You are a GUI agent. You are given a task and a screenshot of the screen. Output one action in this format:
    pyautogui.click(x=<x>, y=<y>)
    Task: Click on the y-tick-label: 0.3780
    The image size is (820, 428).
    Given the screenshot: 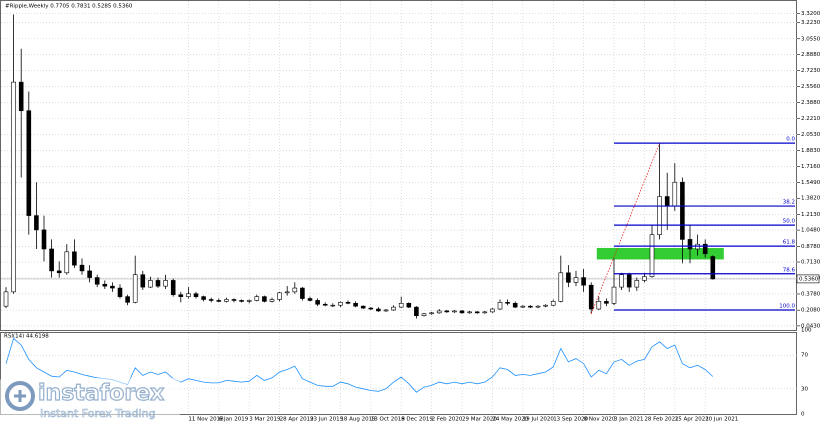 What is the action you would take?
    pyautogui.click(x=810, y=294)
    